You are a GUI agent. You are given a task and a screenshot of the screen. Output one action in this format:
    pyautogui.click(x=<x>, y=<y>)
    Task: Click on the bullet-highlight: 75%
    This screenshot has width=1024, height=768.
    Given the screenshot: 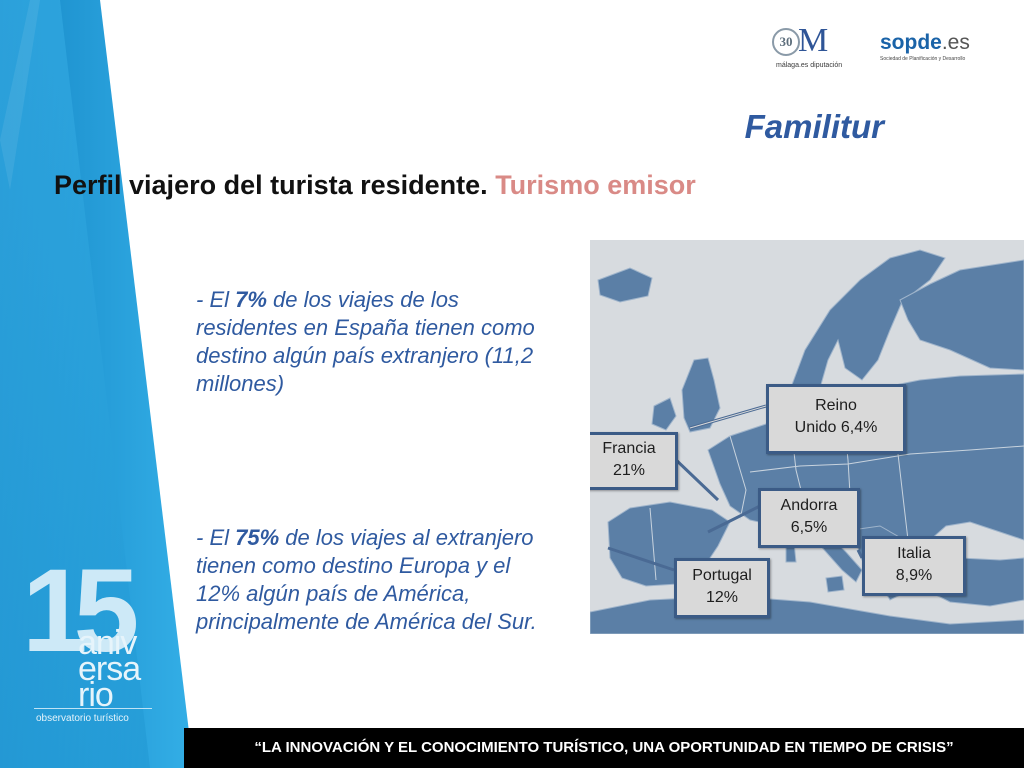 What is the action you would take?
    pyautogui.click(x=257, y=537)
    